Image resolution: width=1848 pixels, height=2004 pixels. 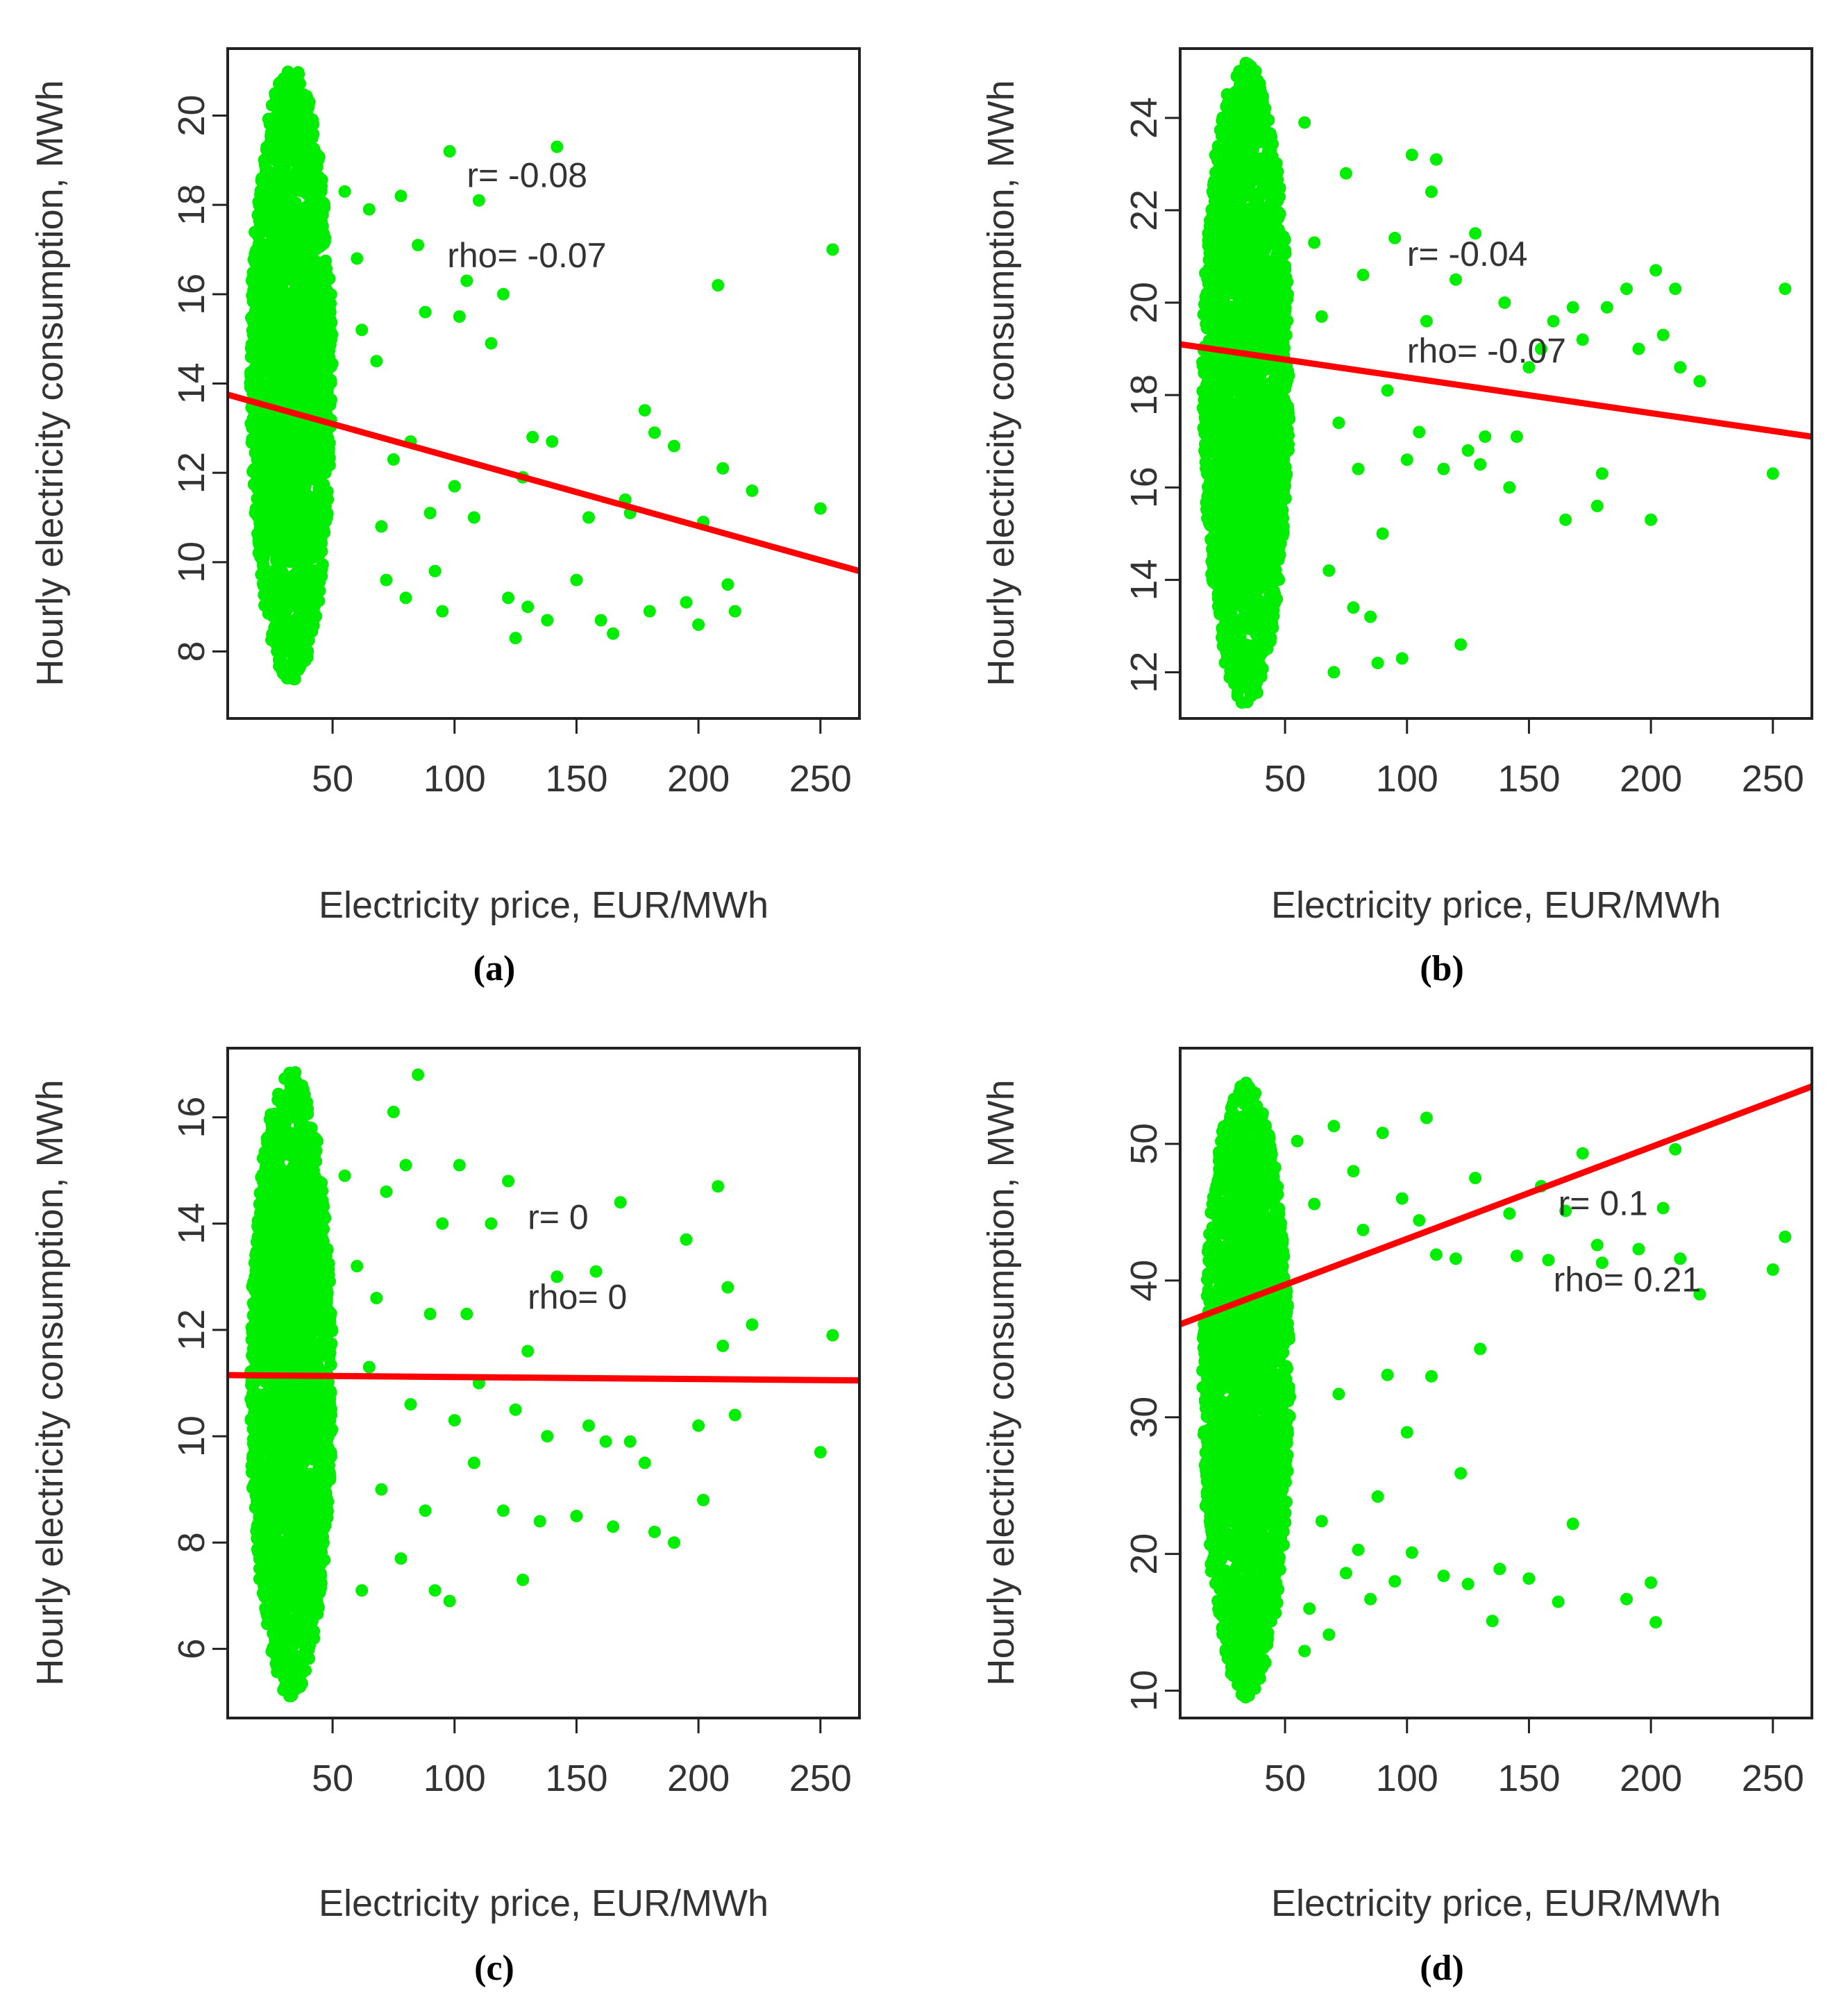 I want to click on y-tick-label: 22, so click(x=1144, y=210).